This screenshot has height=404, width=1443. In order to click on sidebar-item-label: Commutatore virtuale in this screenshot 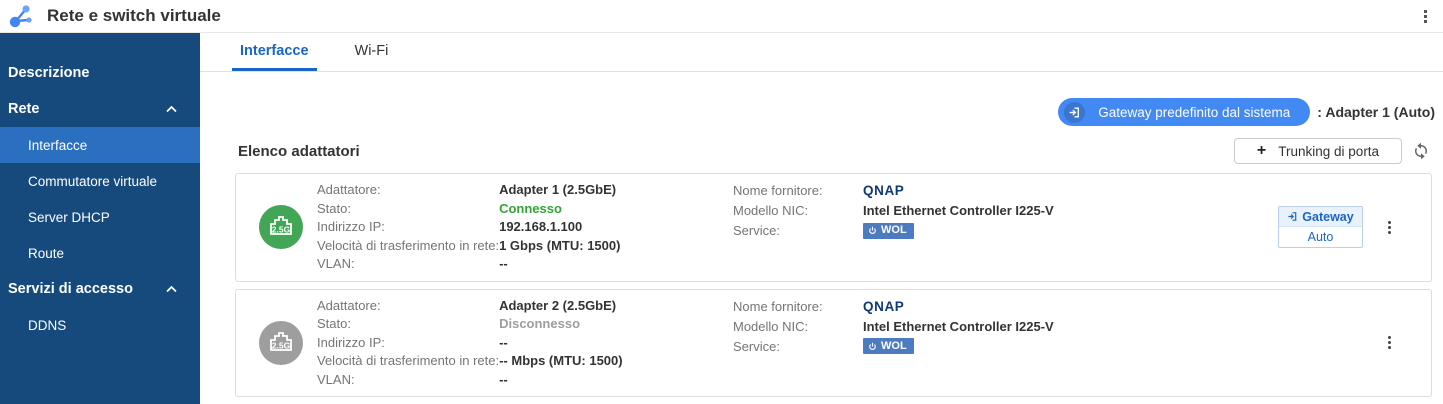, I will do `click(93, 181)`.